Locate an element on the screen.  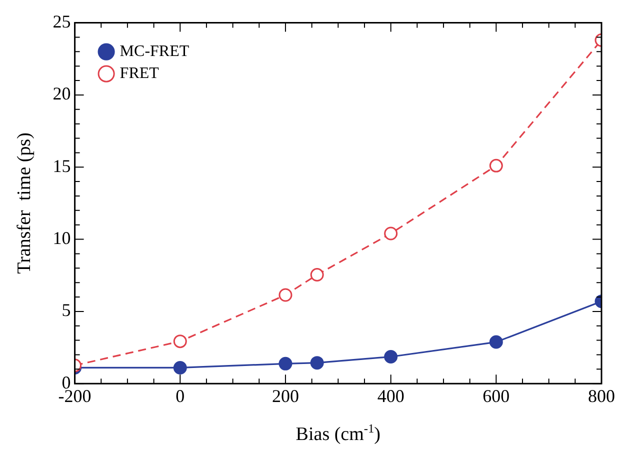
x-tick-label: 400 is located at coordinates (390, 396).